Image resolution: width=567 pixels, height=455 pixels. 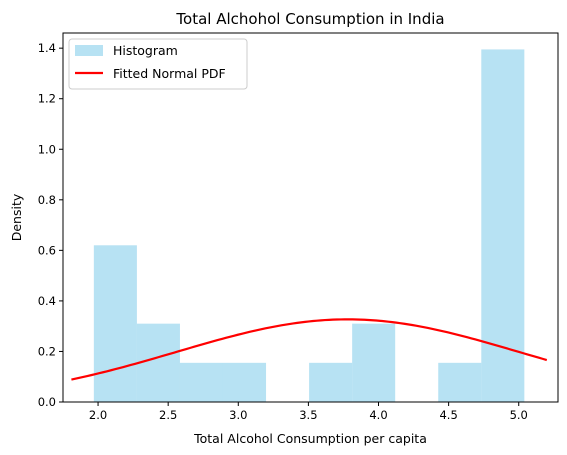 What do you see at coordinates (47, 250) in the screenshot?
I see `y-tick-label: 0.6` at bounding box center [47, 250].